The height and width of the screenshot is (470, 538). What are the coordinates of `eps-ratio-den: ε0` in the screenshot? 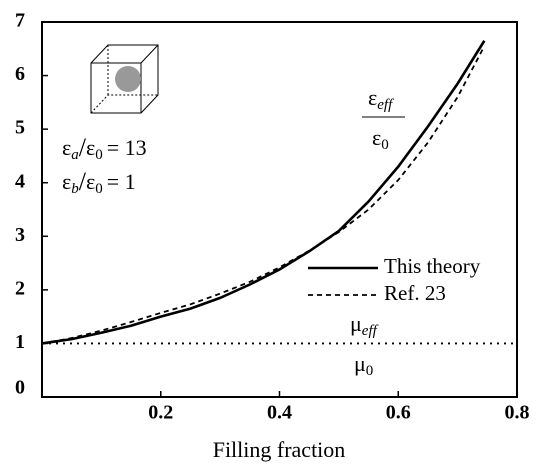 It's located at (380, 139).